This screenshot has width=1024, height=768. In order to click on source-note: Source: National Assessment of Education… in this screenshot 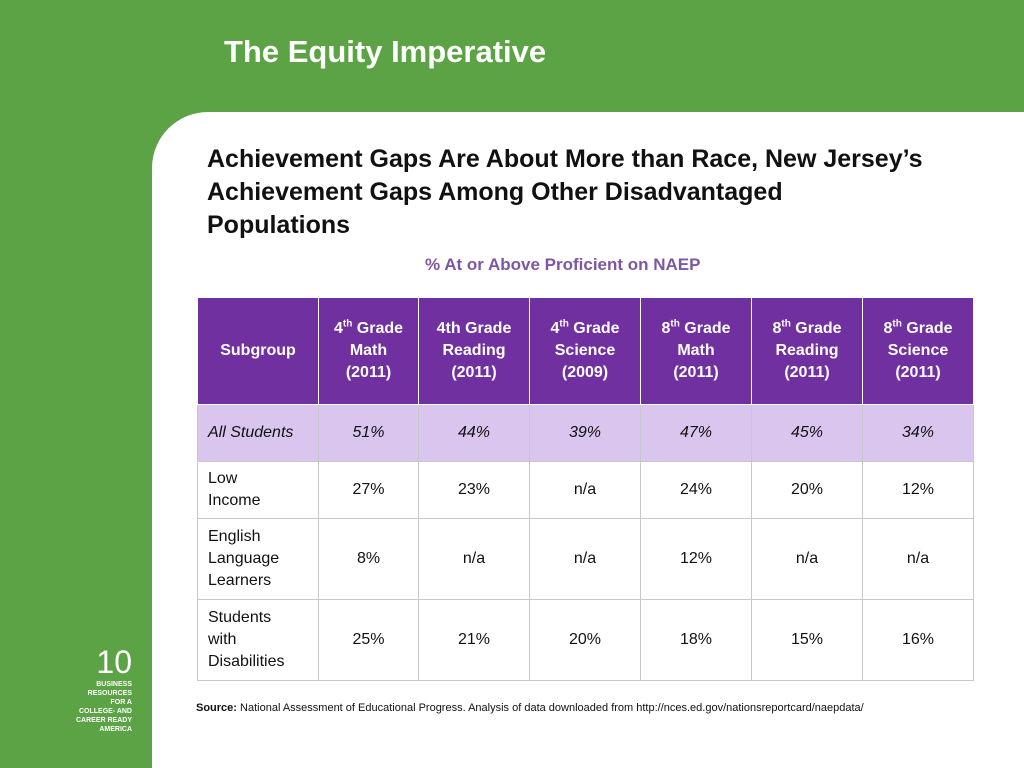, I will do `click(530, 708)`.